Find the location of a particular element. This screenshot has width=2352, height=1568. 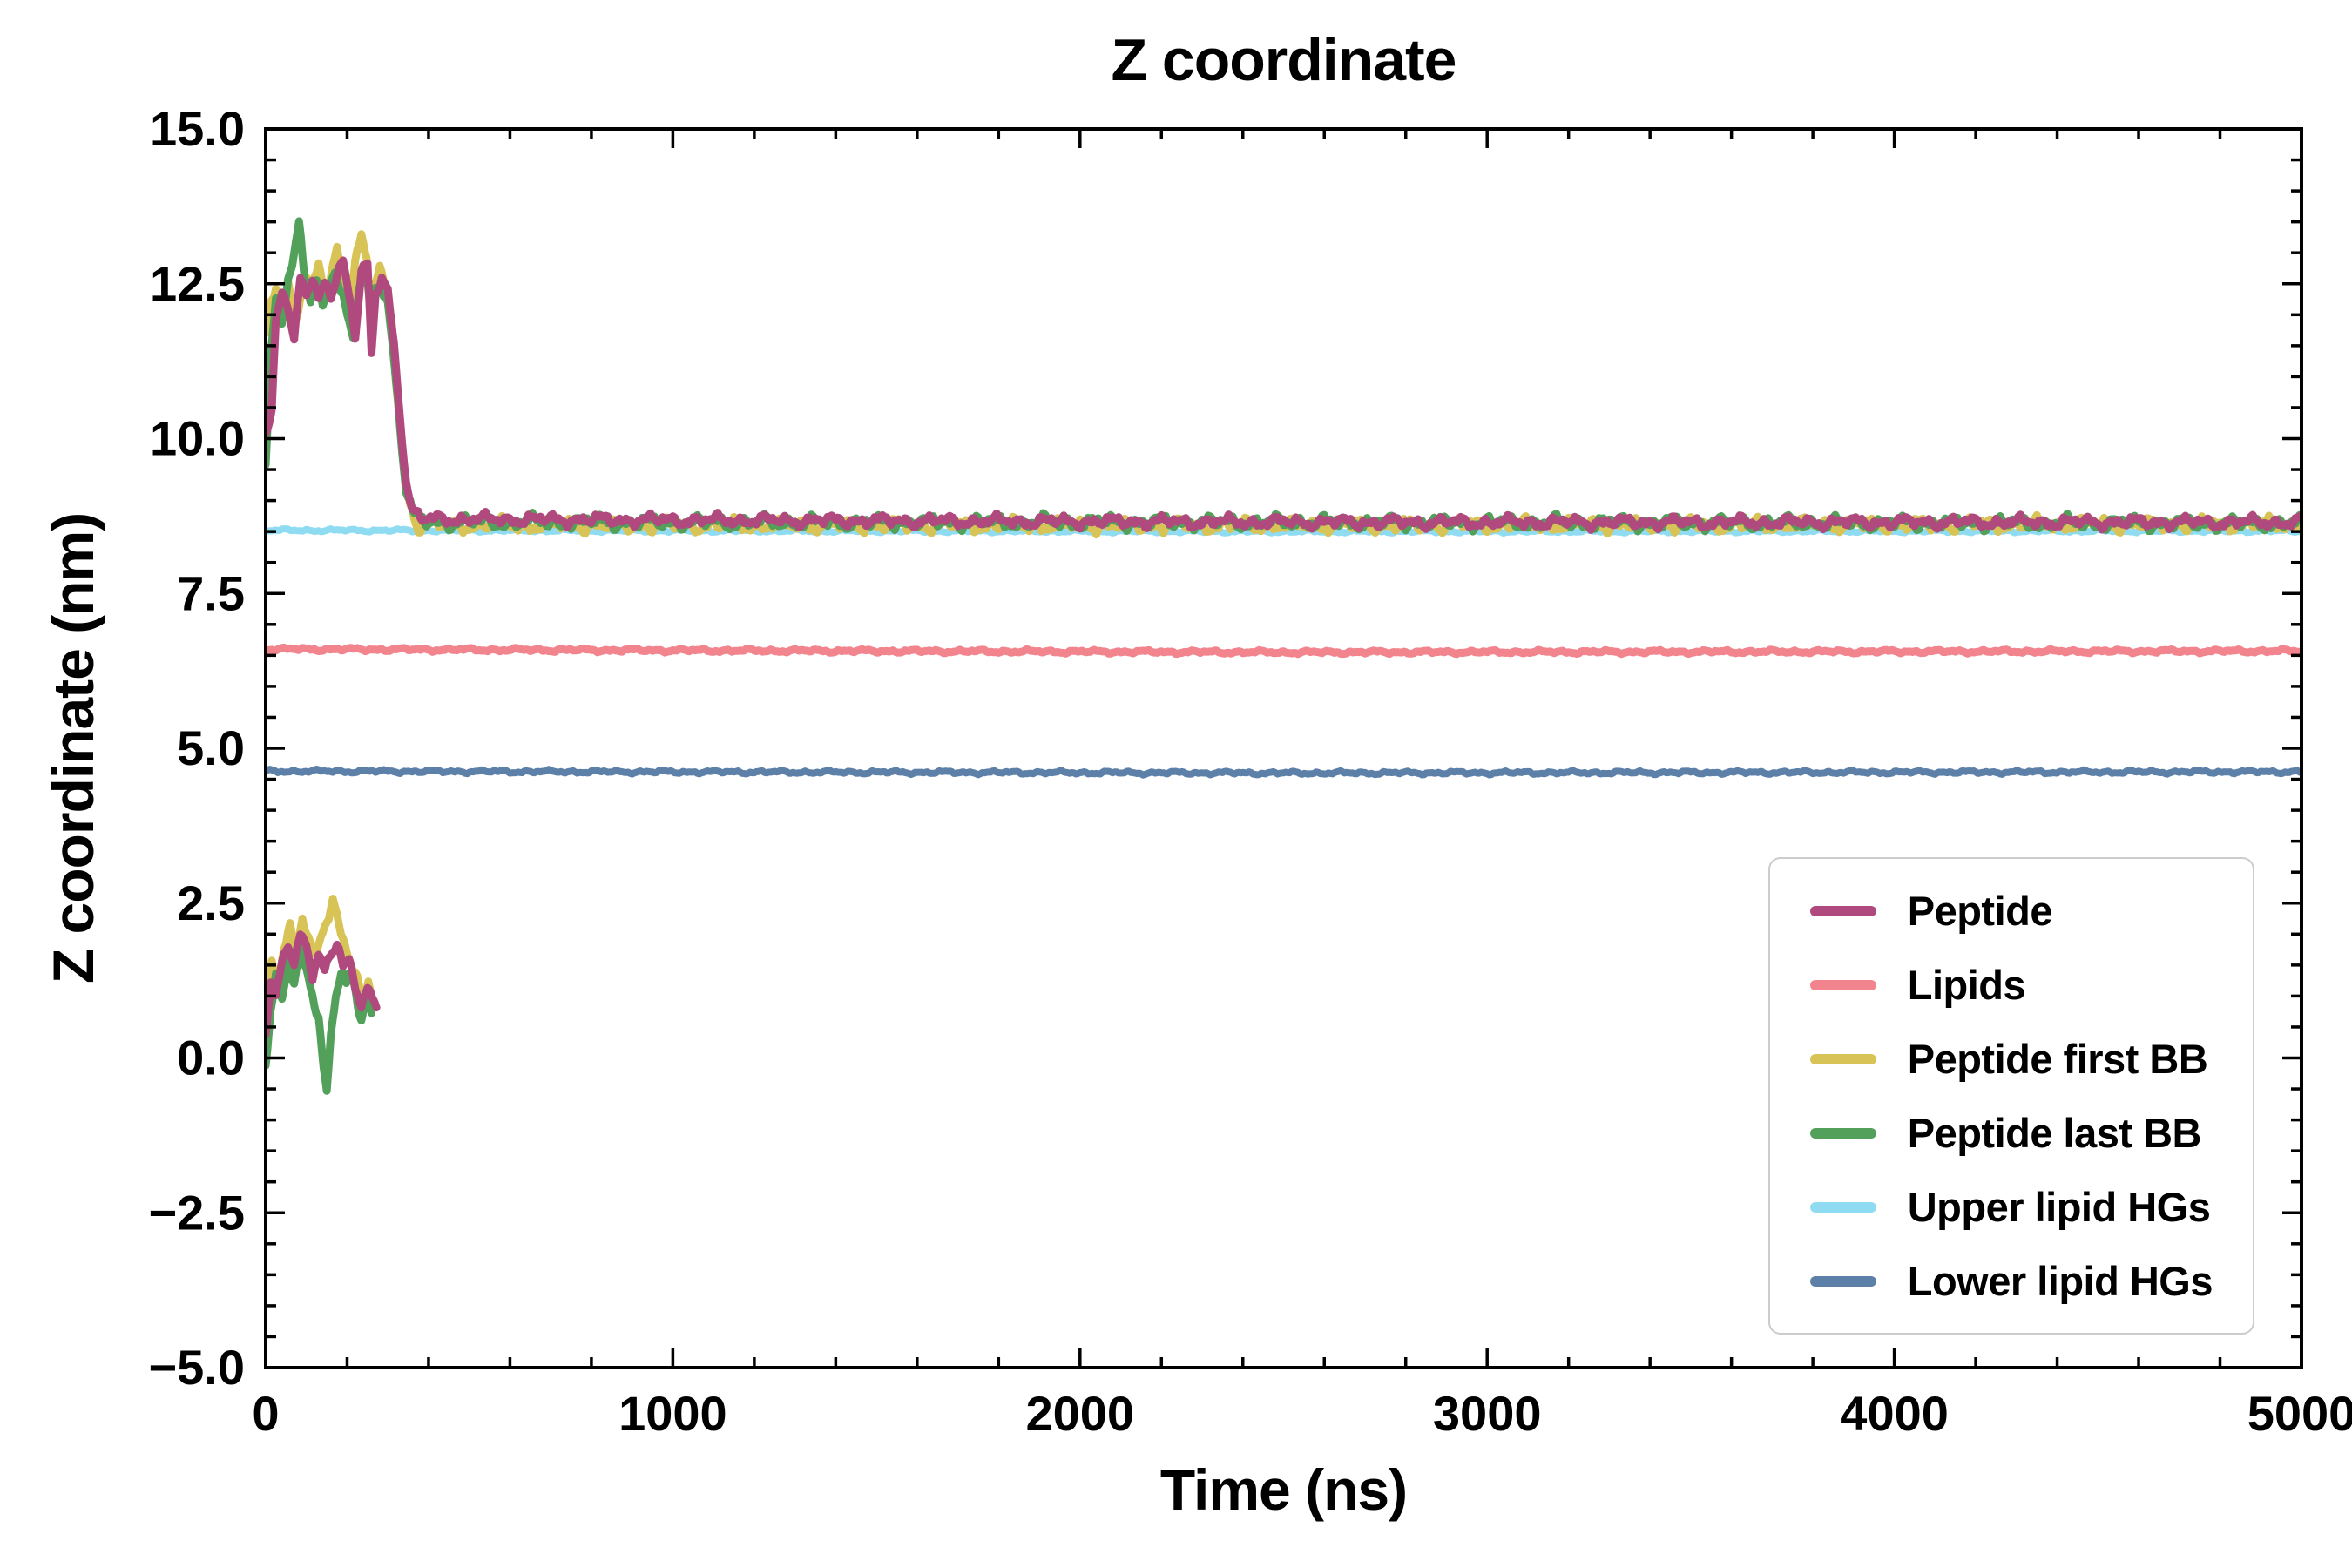

legend-item: Upper lipid HGs is located at coordinates (2011, 1207).